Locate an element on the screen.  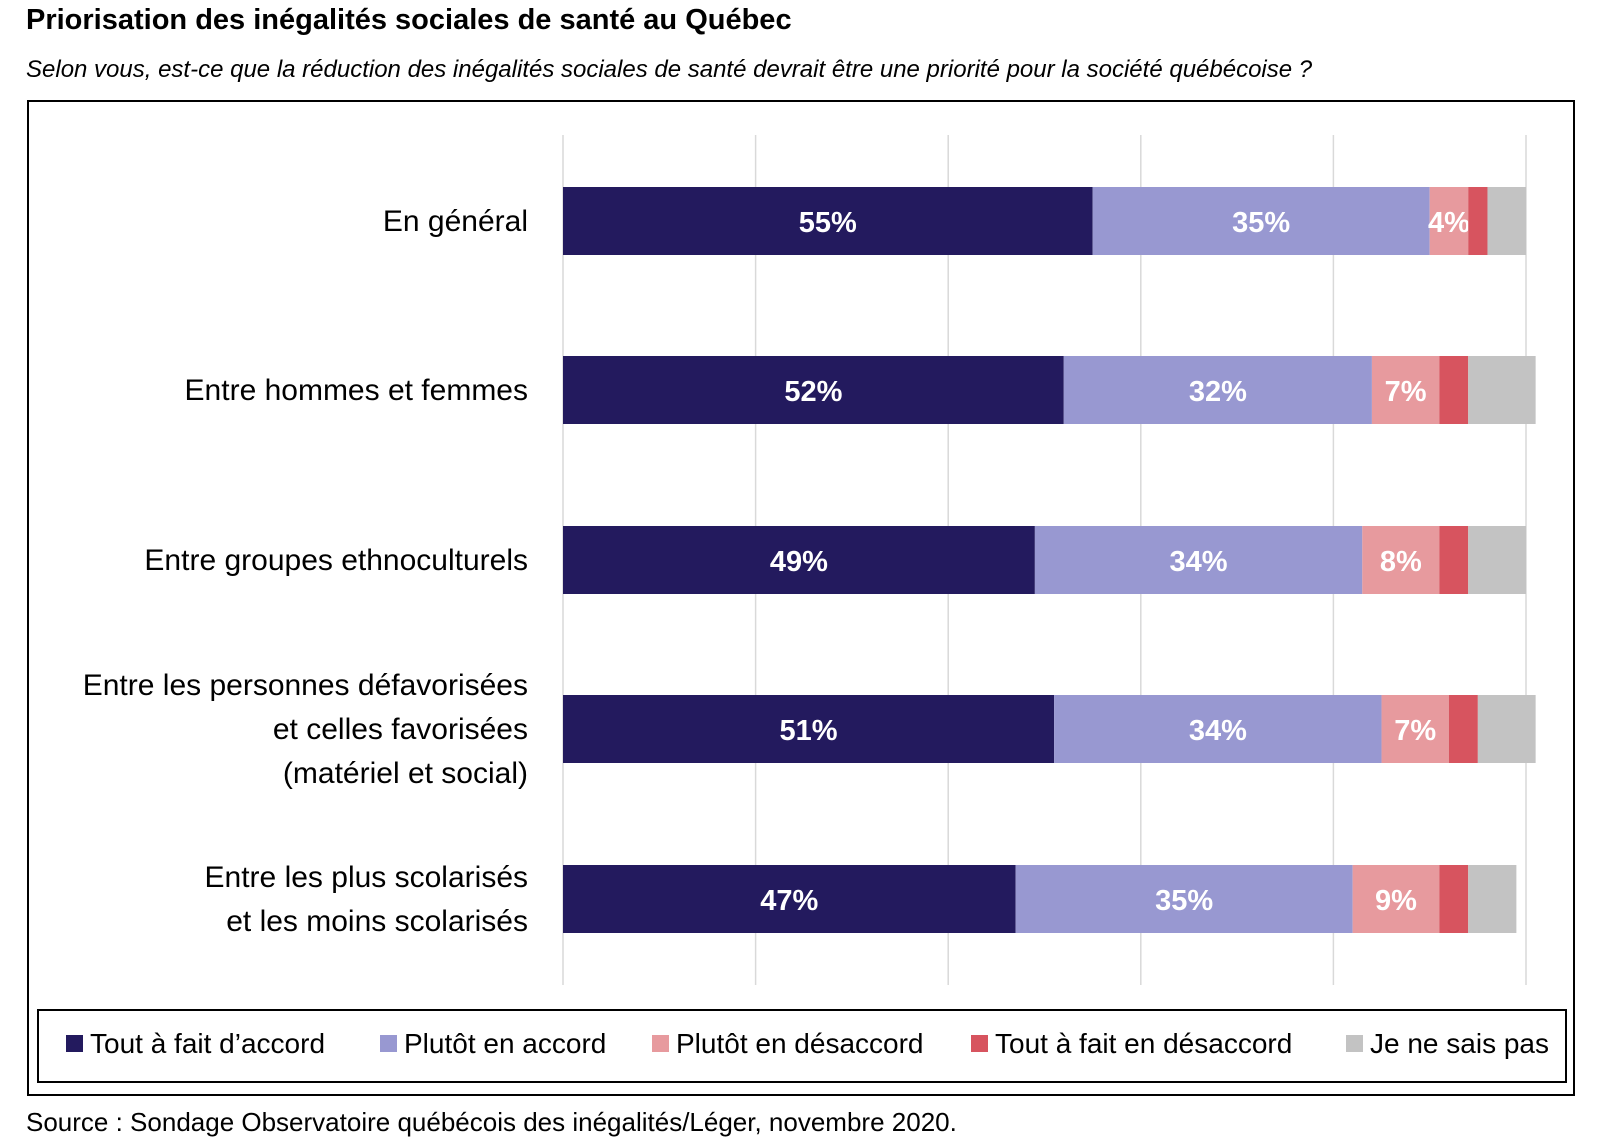
legend-label: Tout à fait d’accord is located at coordinates (207, 1043).